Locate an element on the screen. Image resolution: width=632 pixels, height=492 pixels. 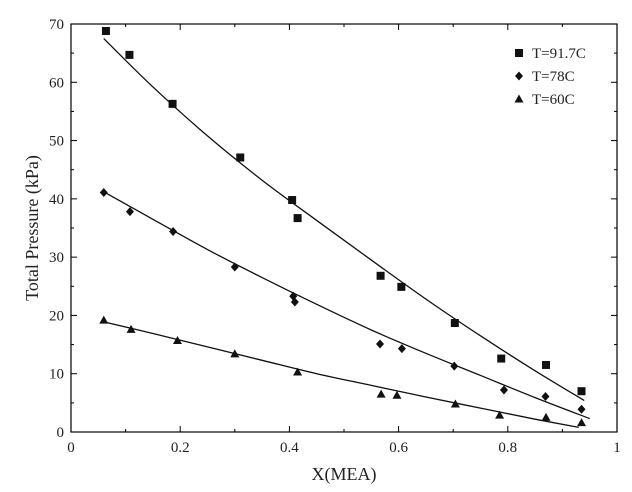
legend: T=91.7C T=78C T=60C is located at coordinates (550, 77).